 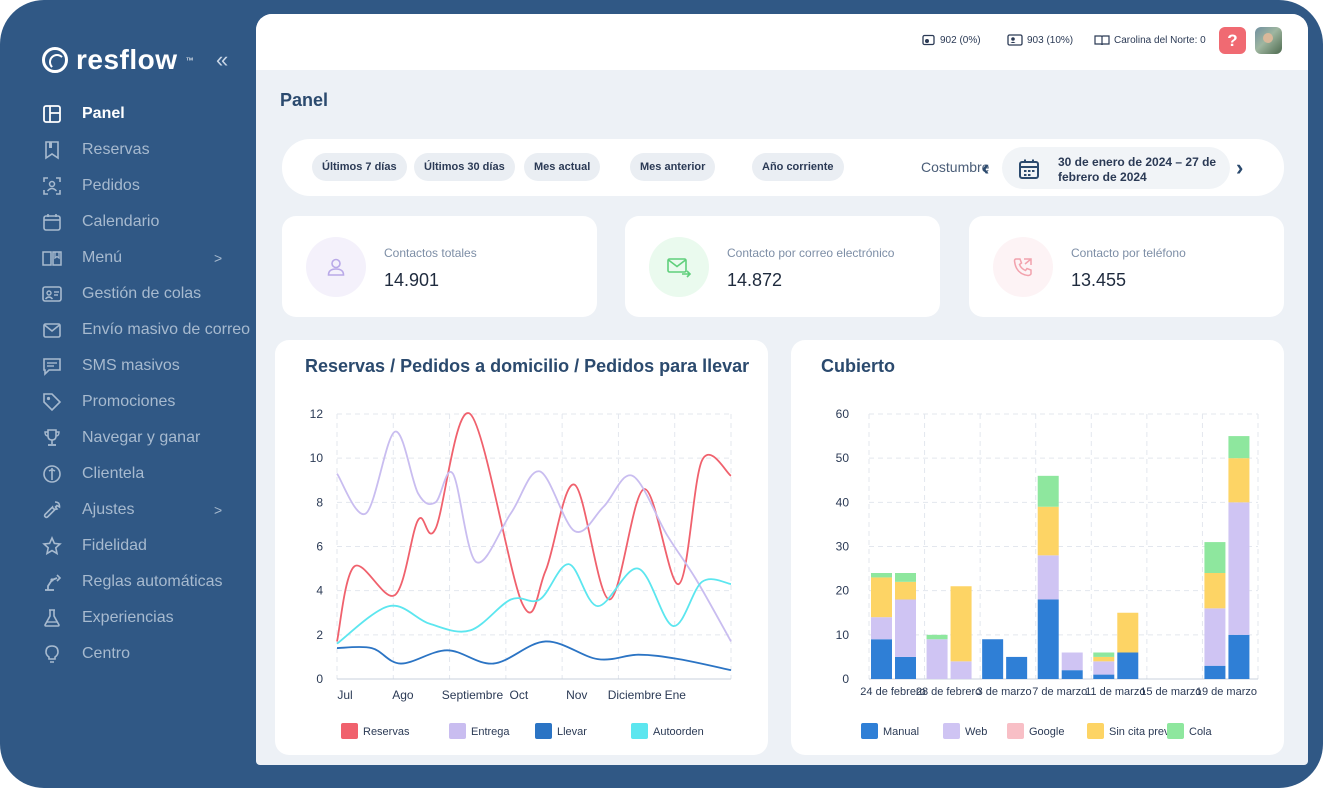 I want to click on legend-item: Llevar, so click(x=561, y=731).